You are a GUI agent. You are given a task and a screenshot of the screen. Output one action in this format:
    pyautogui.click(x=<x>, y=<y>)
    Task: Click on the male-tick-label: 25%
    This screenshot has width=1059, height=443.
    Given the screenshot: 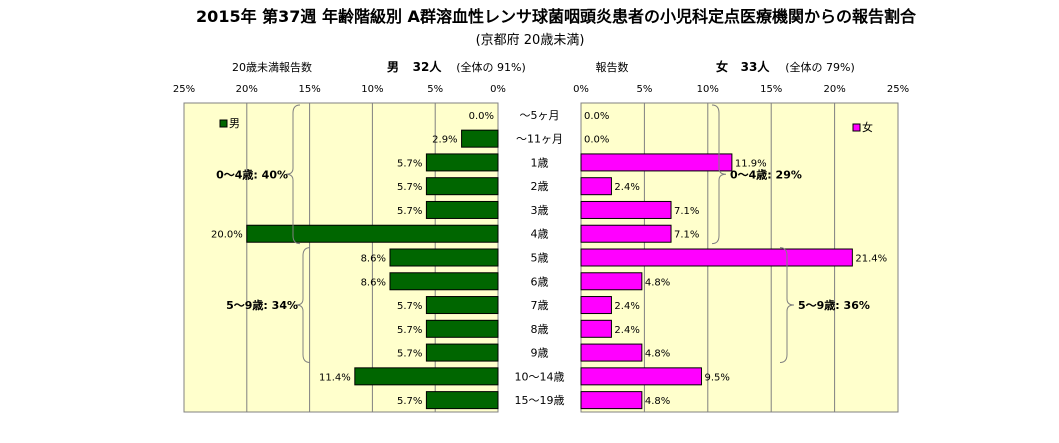 What is the action you would take?
    pyautogui.click(x=184, y=89)
    